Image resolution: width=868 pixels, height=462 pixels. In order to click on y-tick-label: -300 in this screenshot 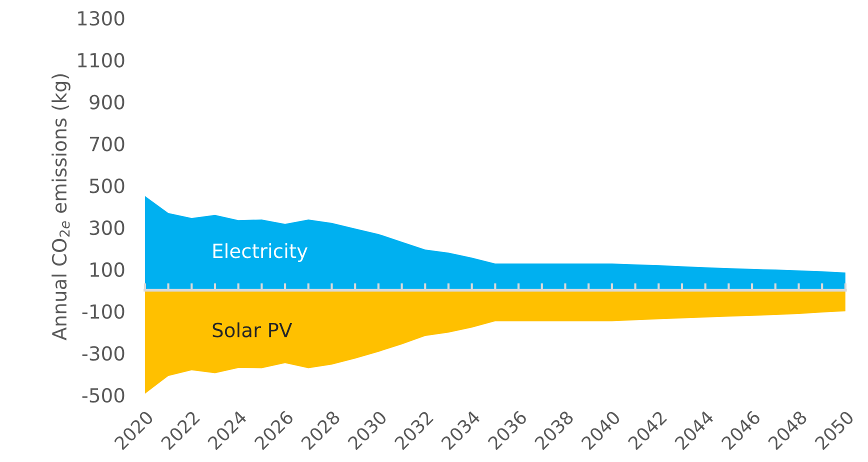, I will do `click(103, 353)`.